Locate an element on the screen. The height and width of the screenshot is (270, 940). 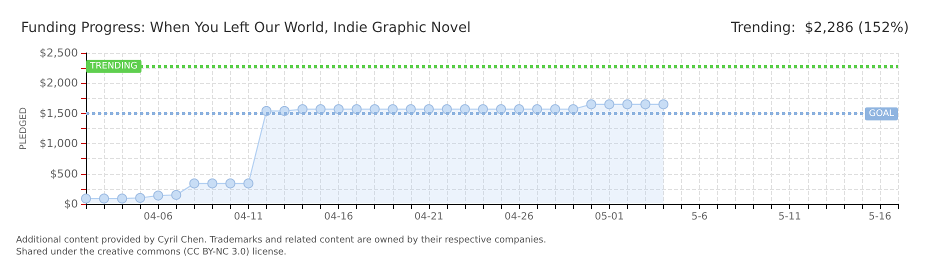
y-tick-label: $1,500 is located at coordinates (59, 113).